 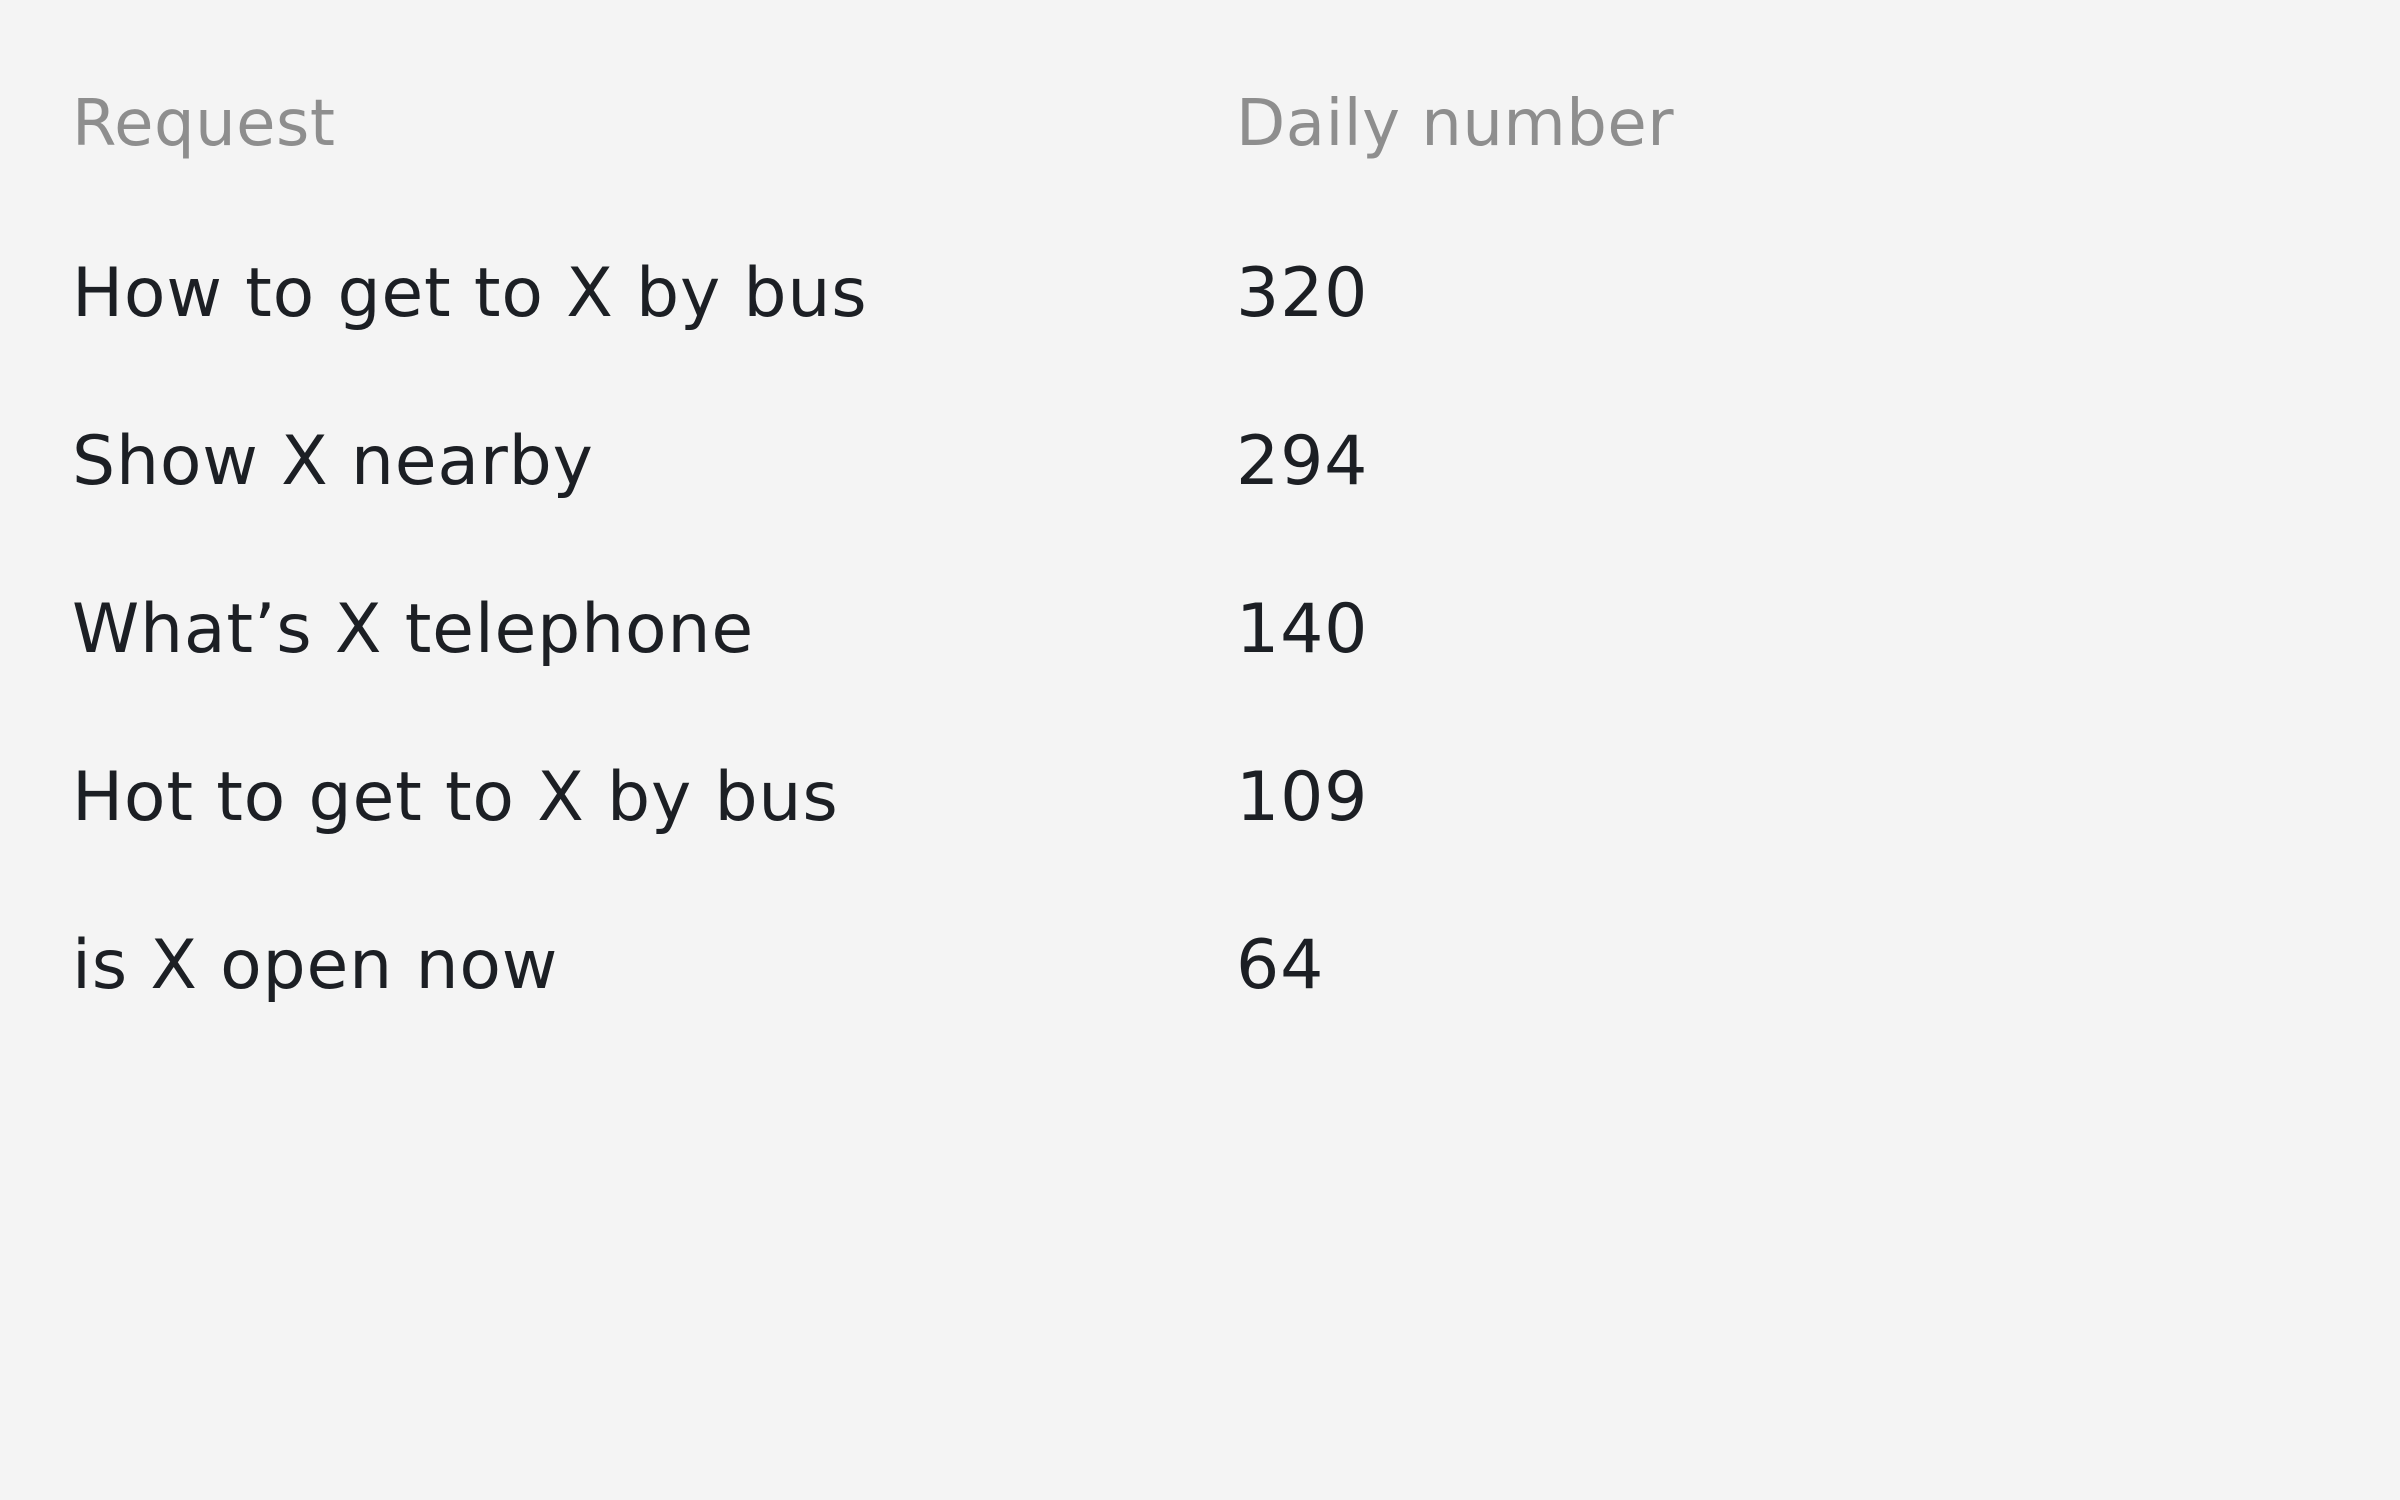 I want to click on table-row: Show X nearby 294, so click(x=1200, y=512).